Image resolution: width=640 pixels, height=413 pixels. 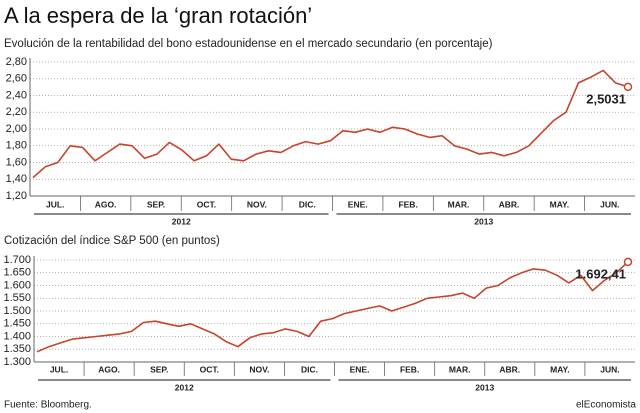 I want to click on y-tick-label: 1,80, so click(x=16, y=146).